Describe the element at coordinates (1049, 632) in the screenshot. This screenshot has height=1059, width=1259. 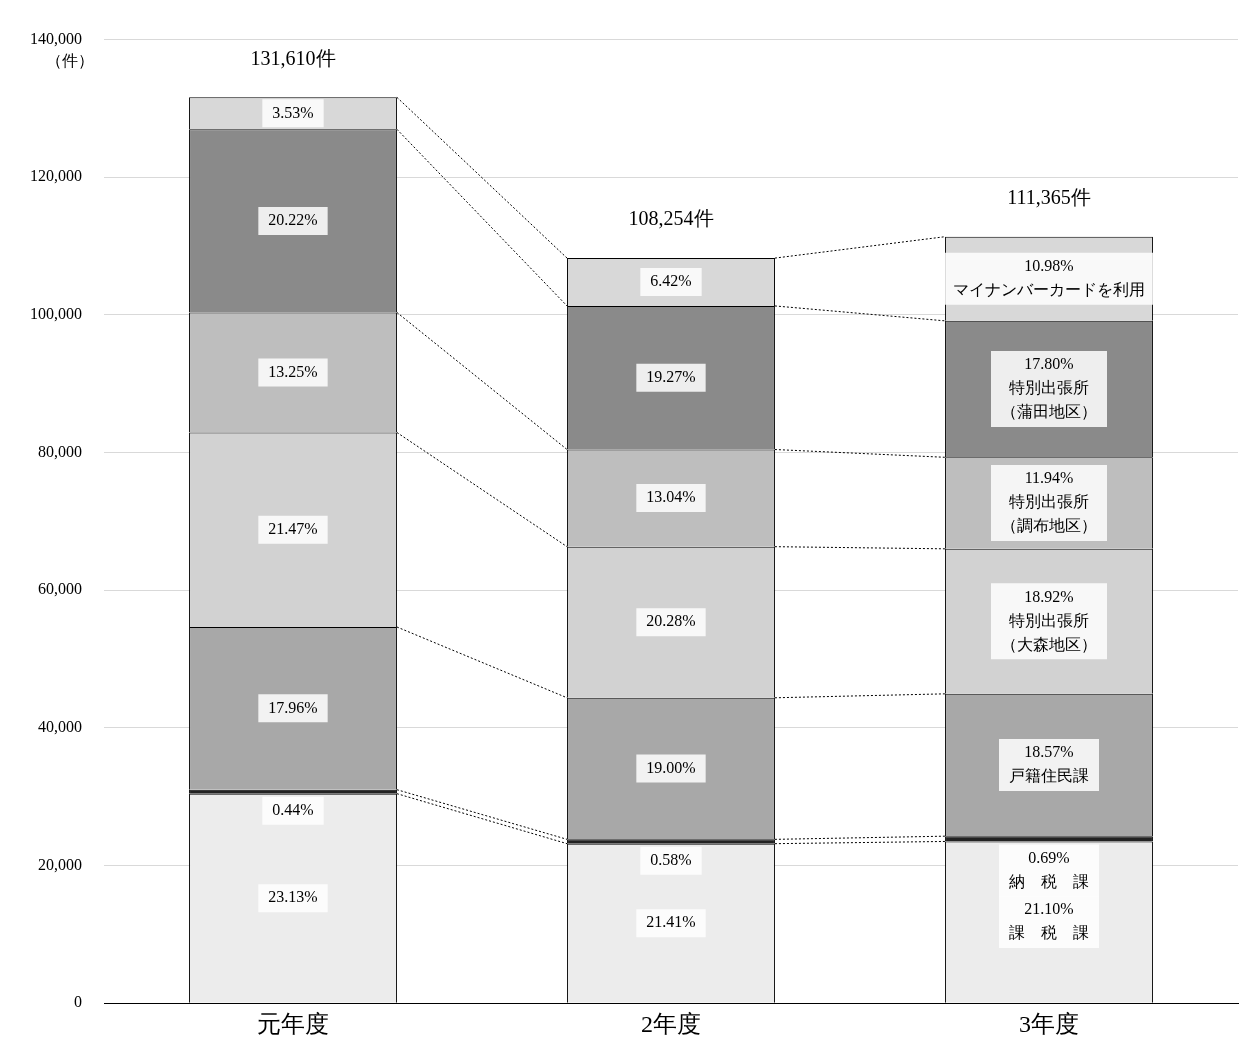
I see `series-label: 特別出張所（大森地区）` at that location.